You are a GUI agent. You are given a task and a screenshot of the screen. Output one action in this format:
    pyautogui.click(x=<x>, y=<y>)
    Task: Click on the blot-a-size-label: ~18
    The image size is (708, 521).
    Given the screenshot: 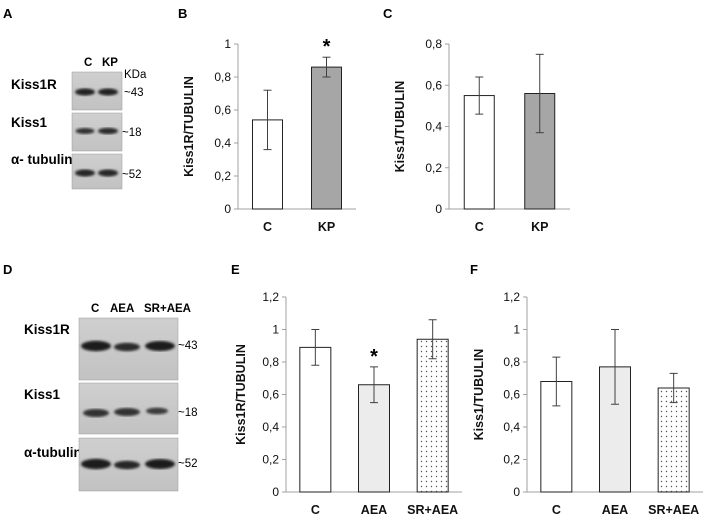 What is the action you would take?
    pyautogui.click(x=132, y=133)
    